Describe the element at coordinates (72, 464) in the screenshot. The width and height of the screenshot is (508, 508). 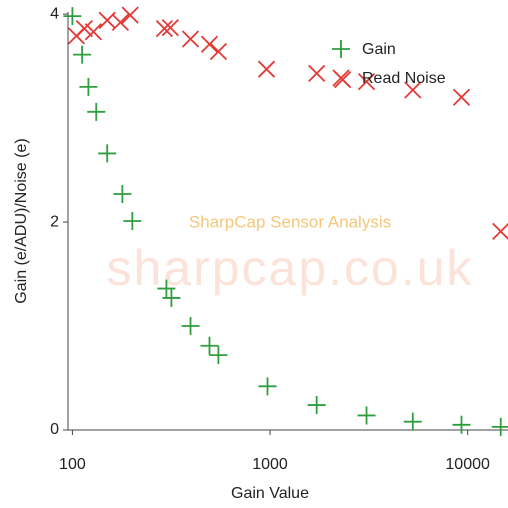
I see `x-tick-label: 100` at that location.